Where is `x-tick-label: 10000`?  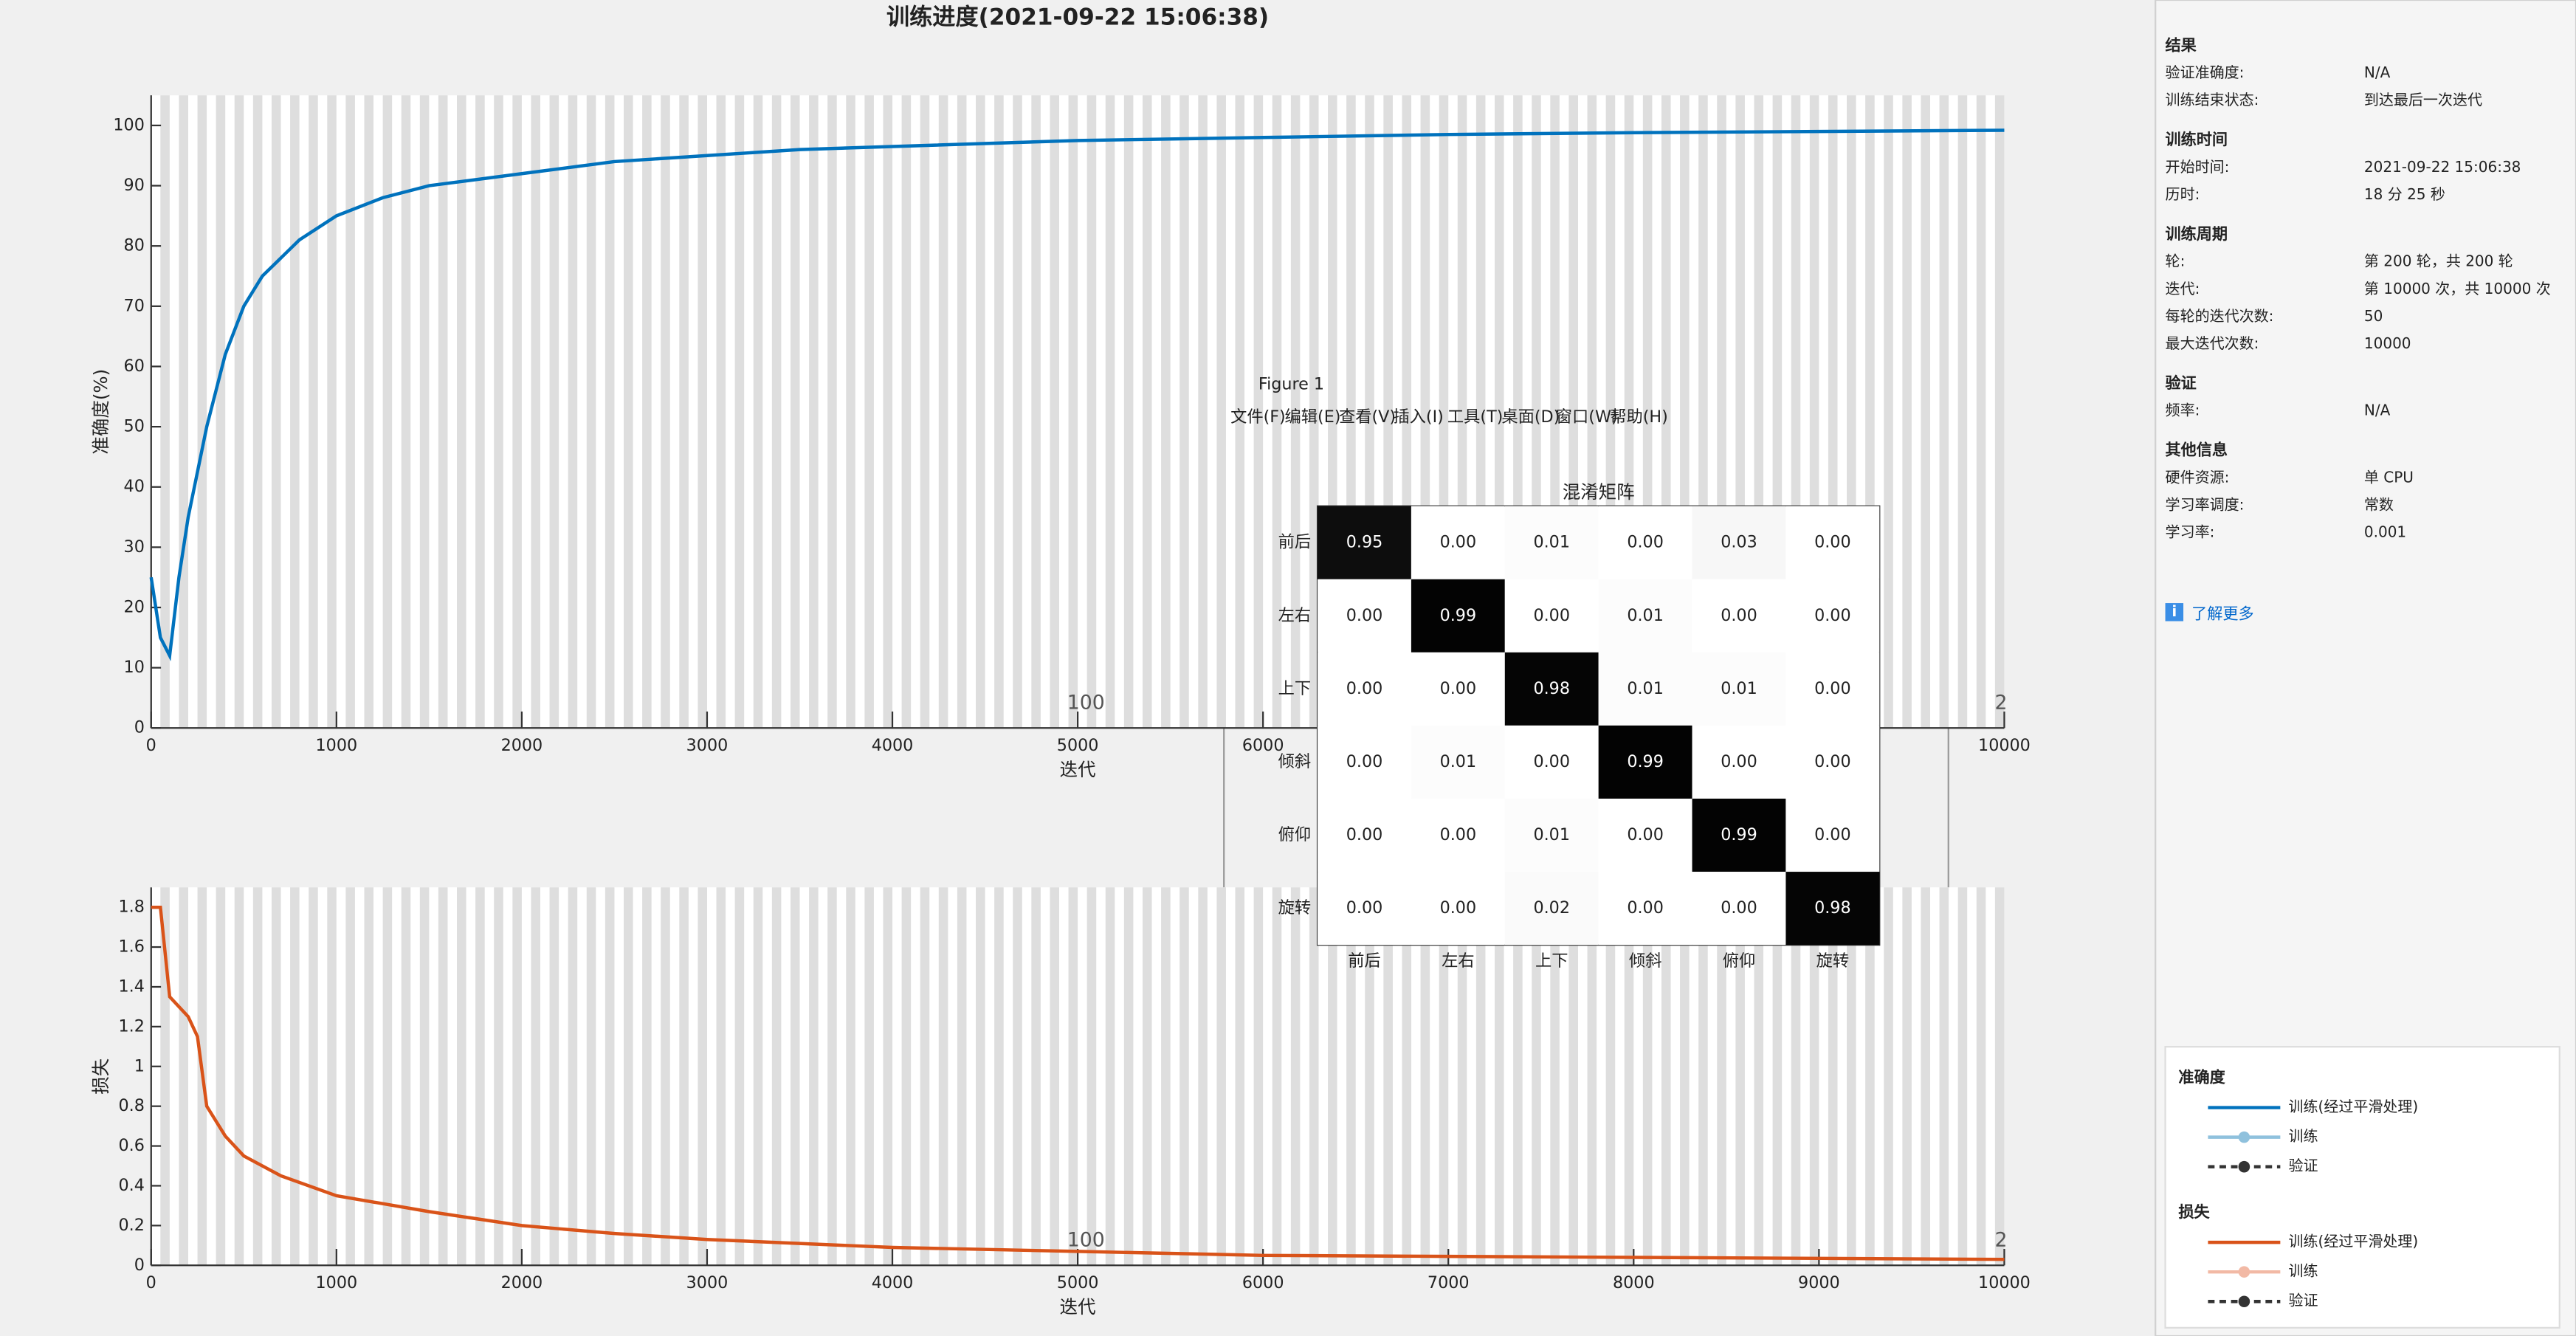
x-tick-label: 10000 is located at coordinates (2005, 1282).